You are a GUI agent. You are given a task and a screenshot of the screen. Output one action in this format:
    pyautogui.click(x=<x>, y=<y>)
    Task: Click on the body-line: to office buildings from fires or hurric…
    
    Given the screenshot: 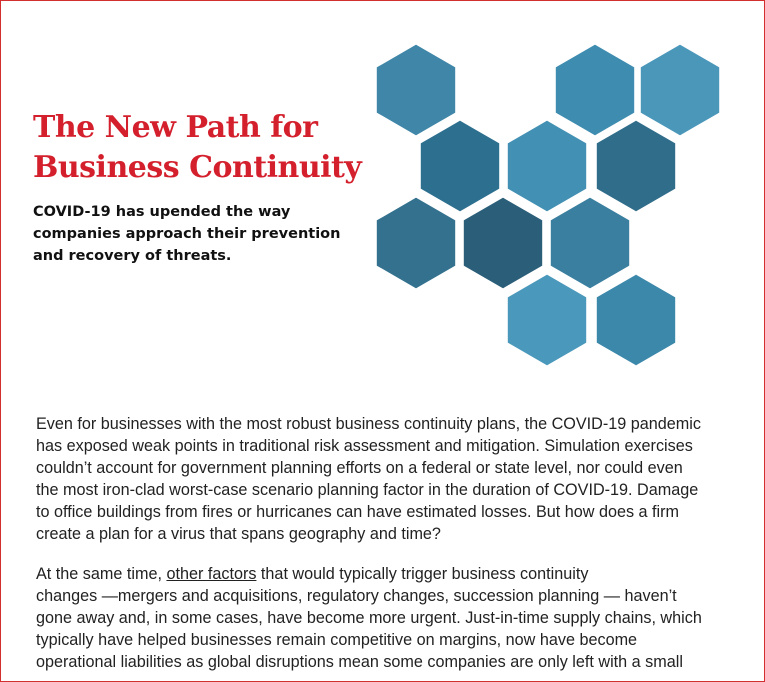 What is the action you would take?
    pyautogui.click(x=358, y=512)
    